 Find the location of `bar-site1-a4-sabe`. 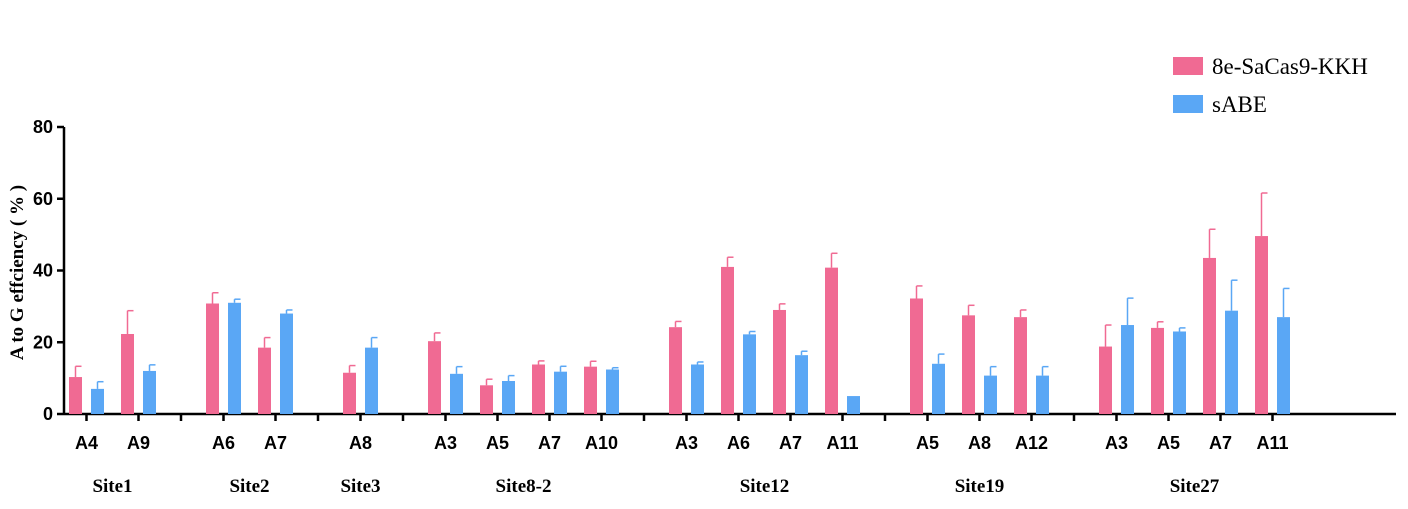

bar-site1-a4-sabe is located at coordinates (97, 401).